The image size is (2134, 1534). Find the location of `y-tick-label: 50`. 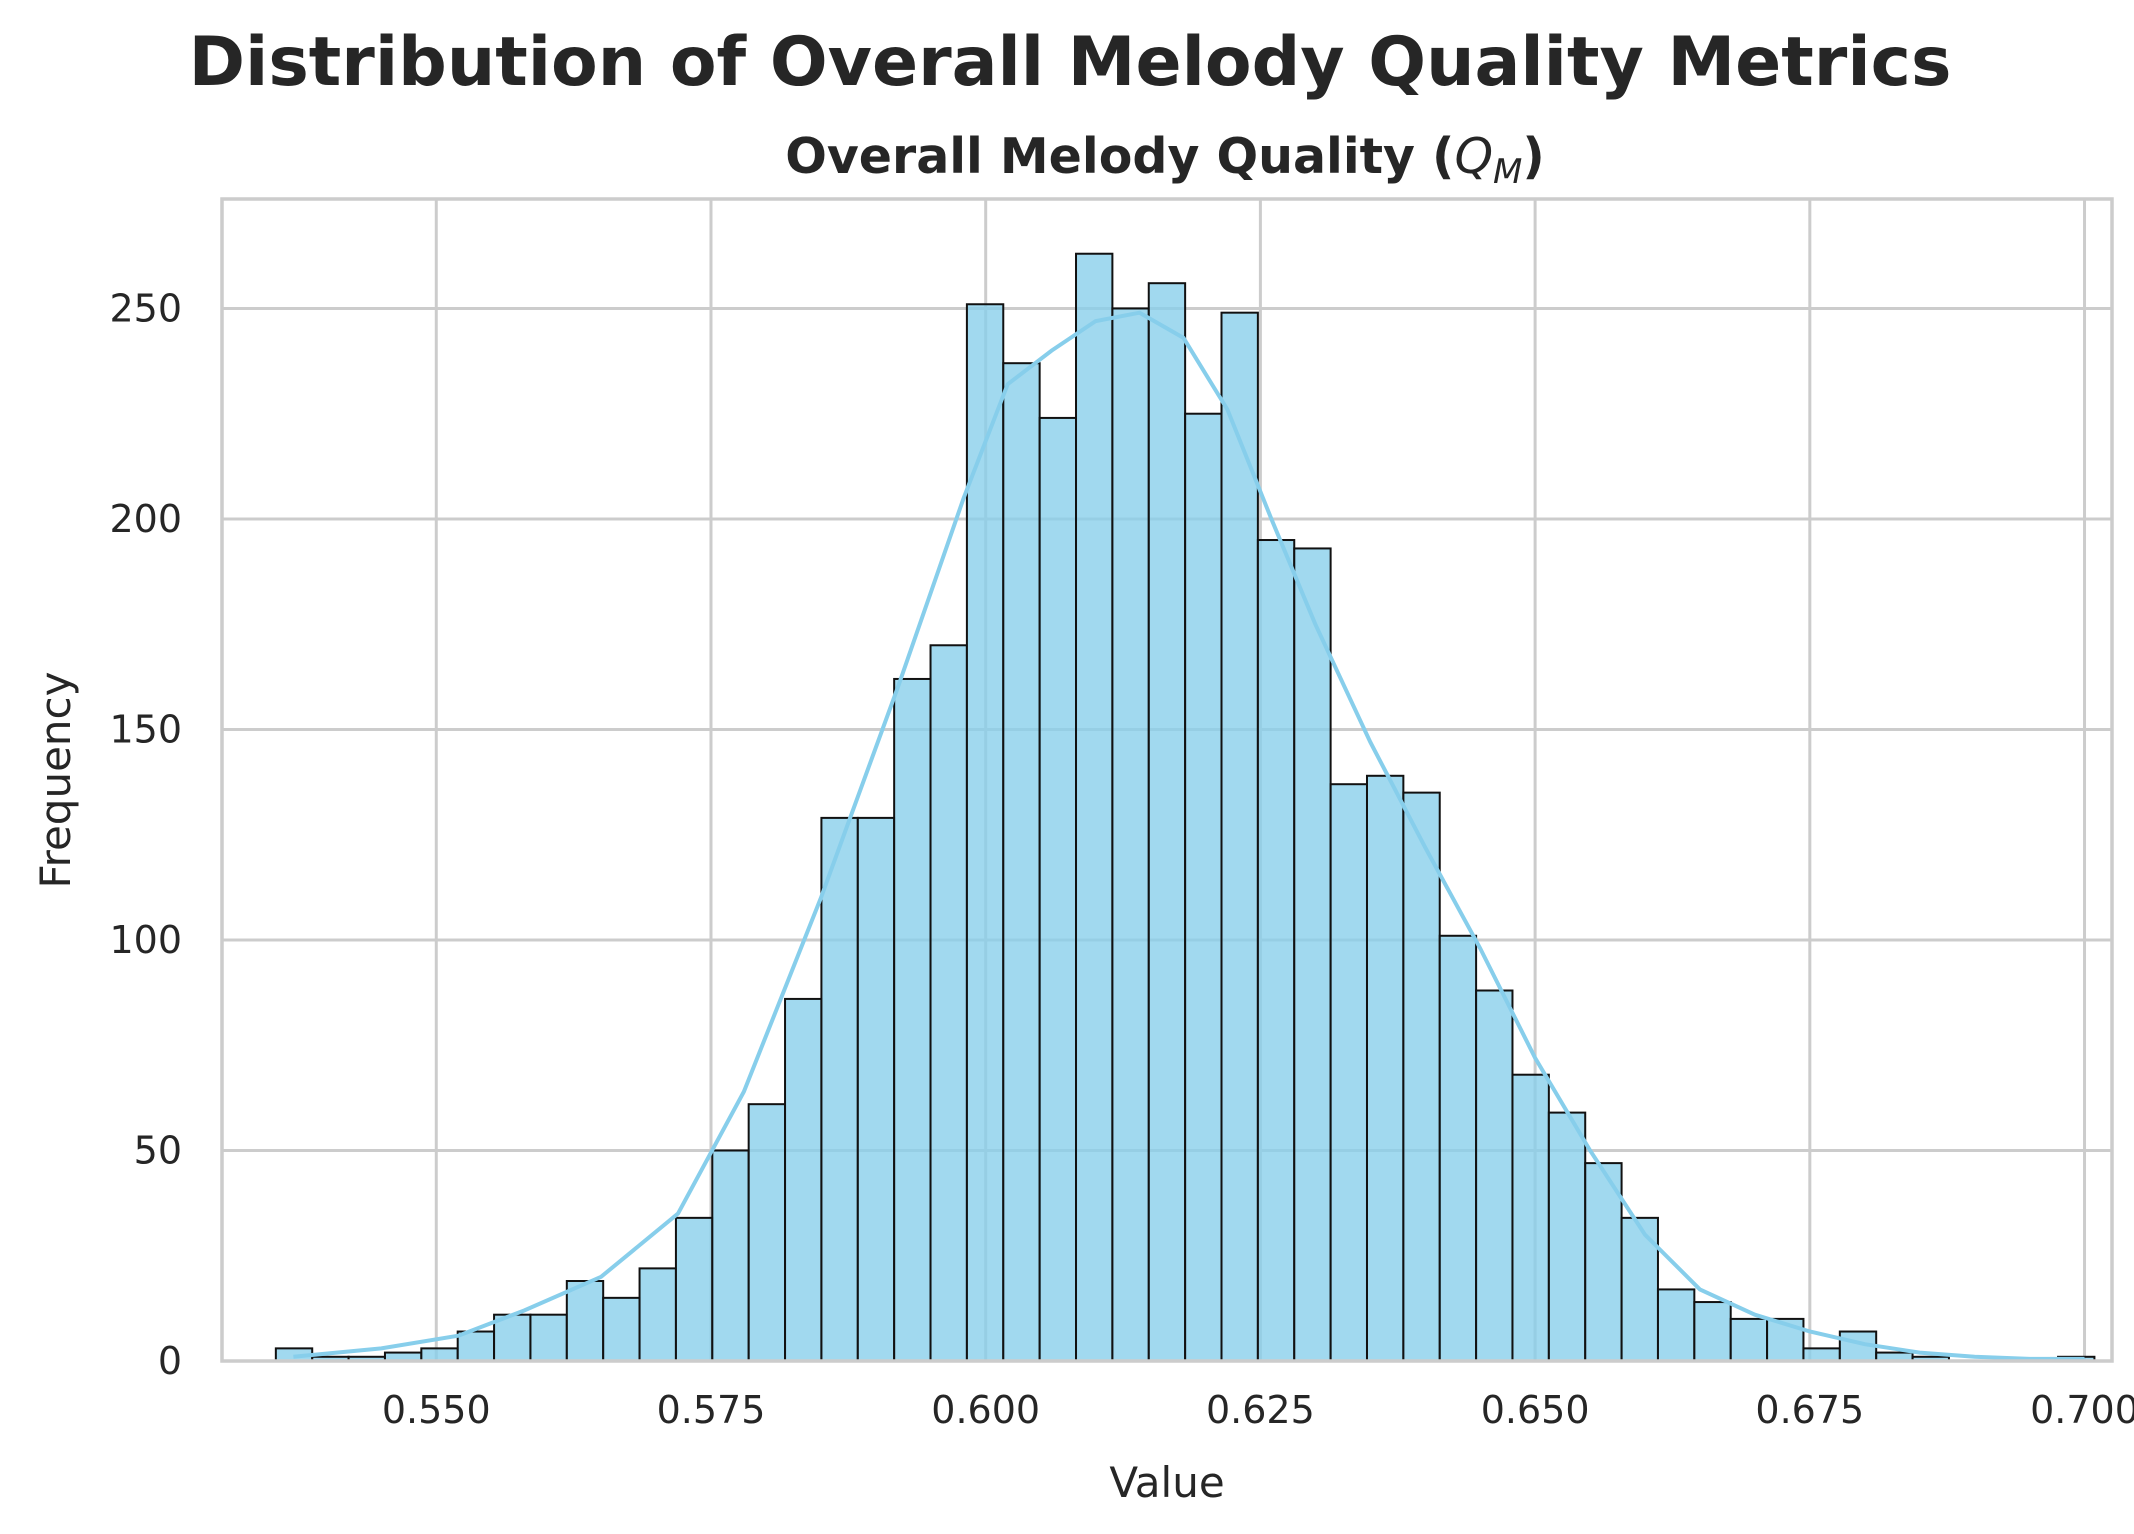

y-tick-label: 50 is located at coordinates (158, 1150).